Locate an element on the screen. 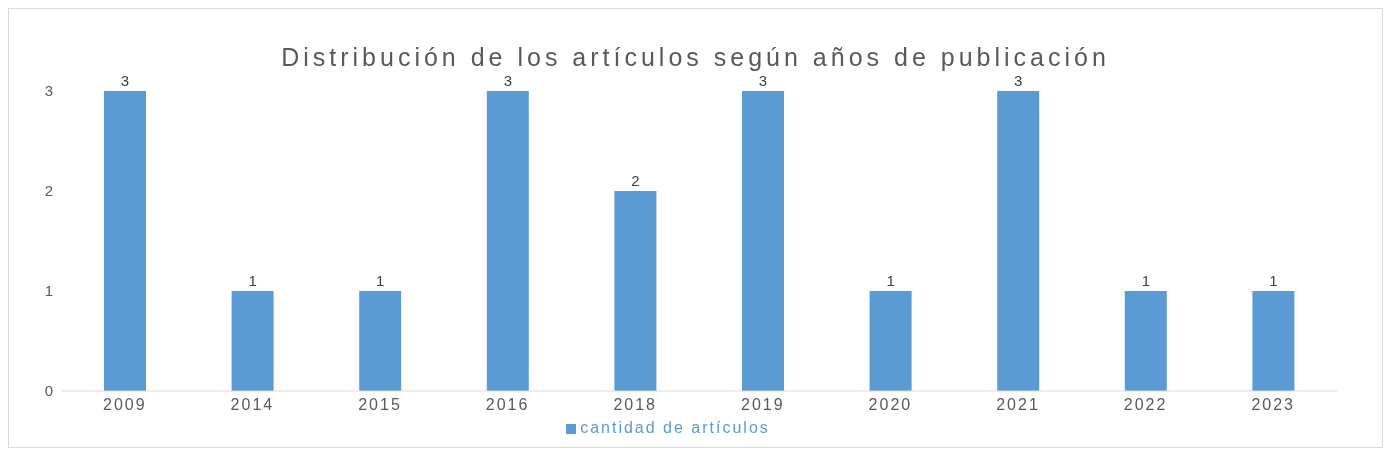  y-tick-label: 2 is located at coordinates (48, 191).